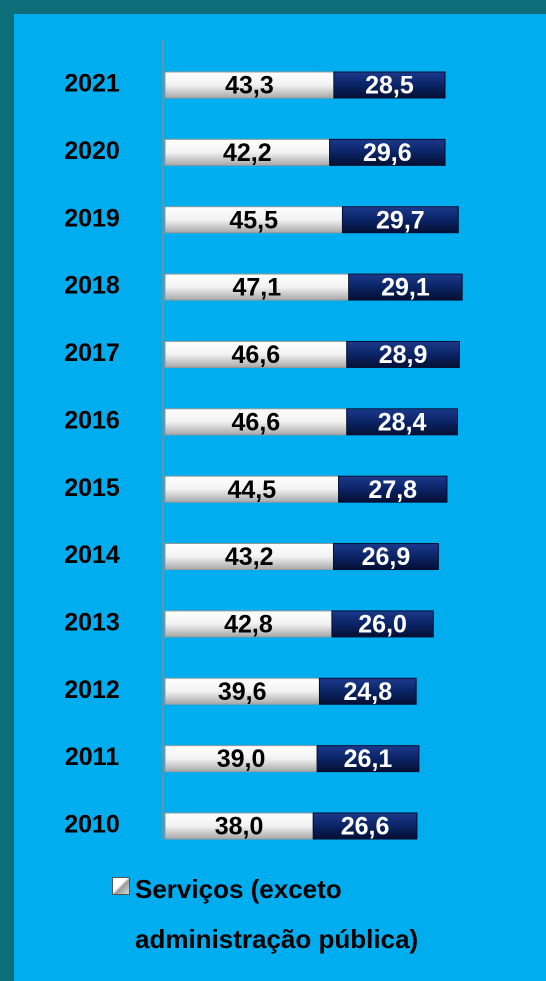  I want to click on y-tick-label: 2020, so click(92, 151).